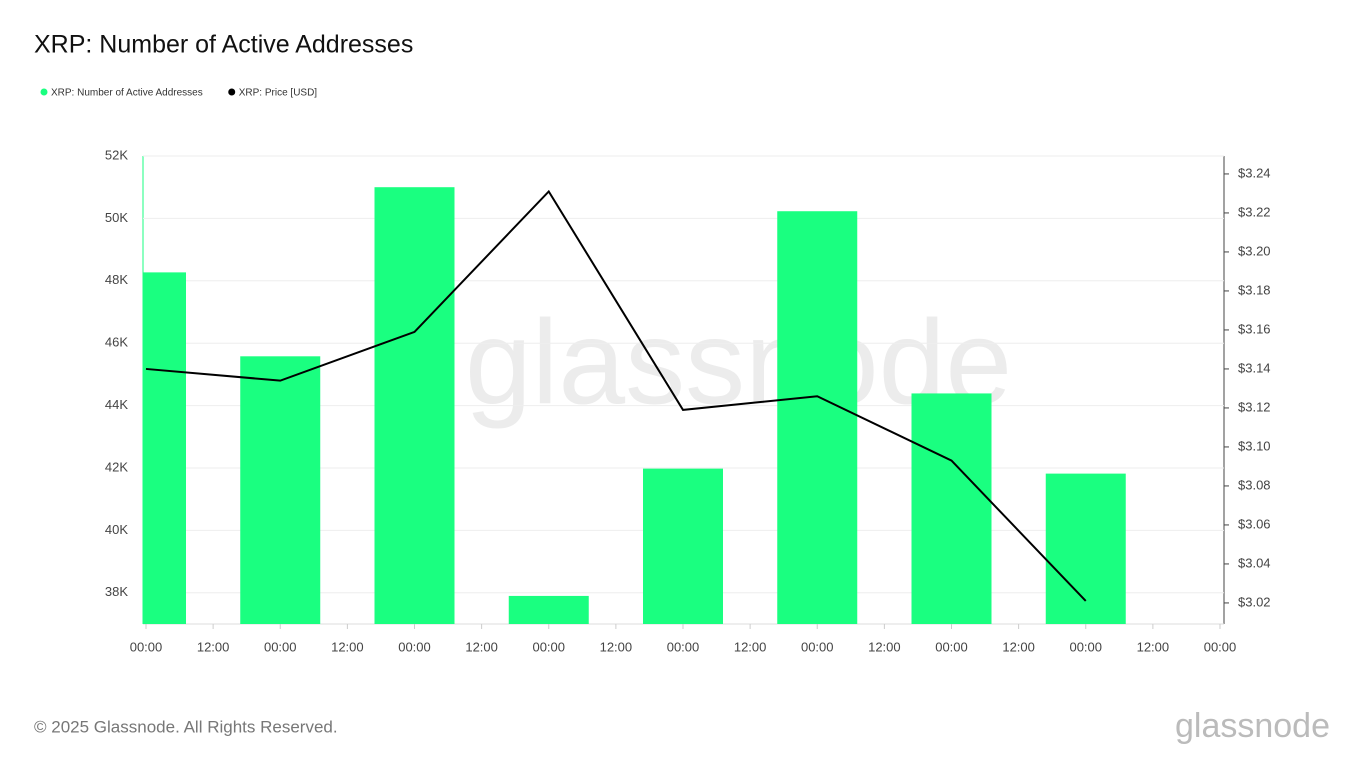 The width and height of the screenshot is (1366, 768). Describe the element at coordinates (1254, 523) in the screenshot. I see `y2-tick-label: $3.06` at that location.